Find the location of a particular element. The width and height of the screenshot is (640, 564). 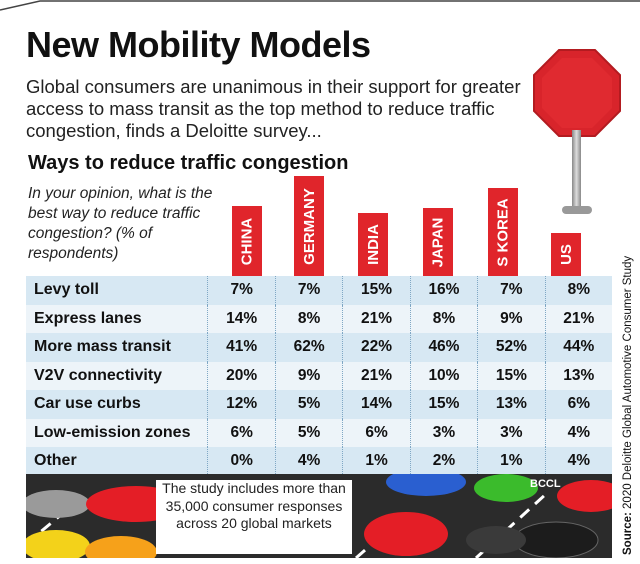

country-header-india: INDIA is located at coordinates (373, 244).